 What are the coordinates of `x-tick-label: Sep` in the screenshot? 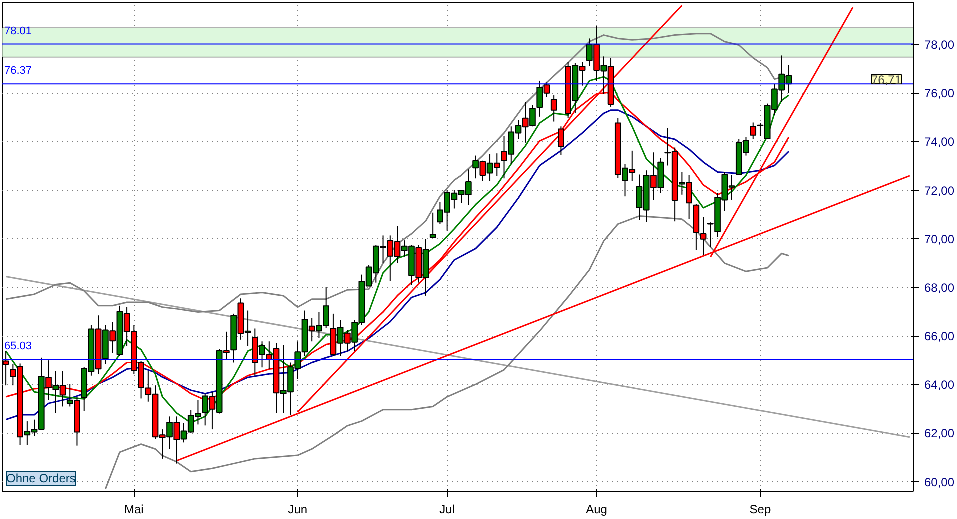 It's located at (761, 509).